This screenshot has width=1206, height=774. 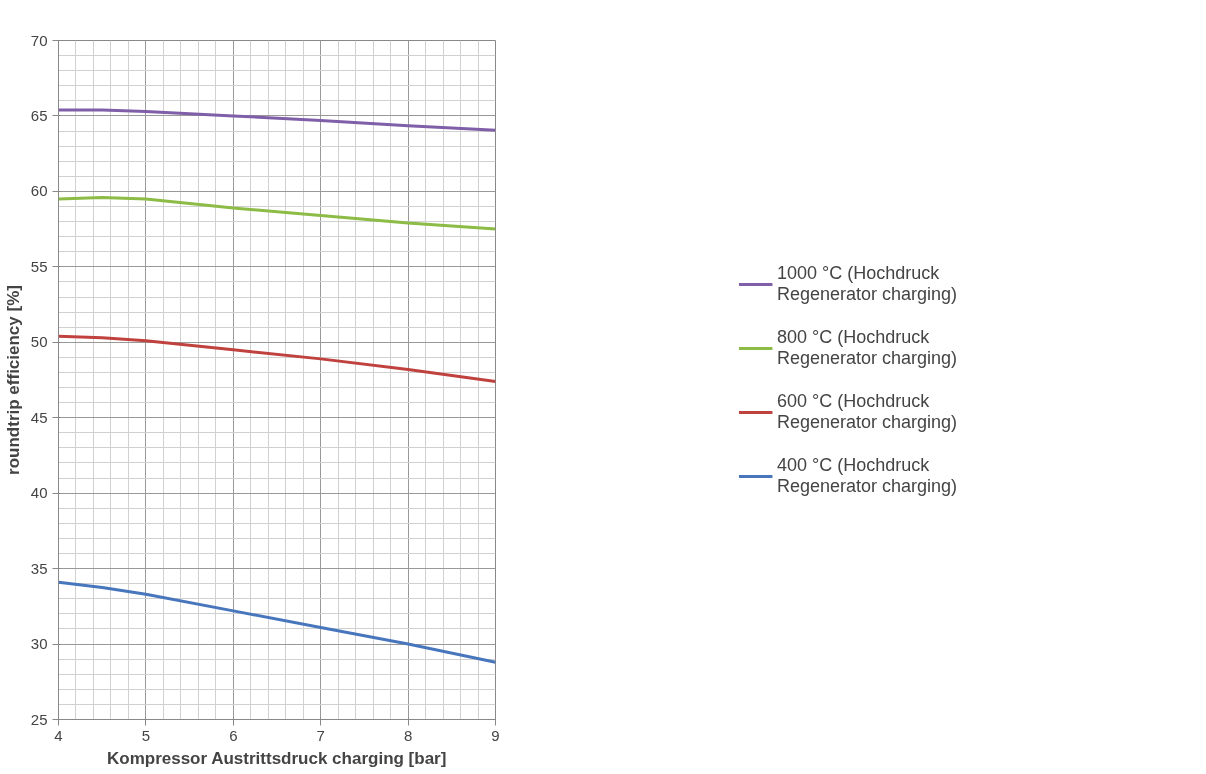 What do you see at coordinates (867, 347) in the screenshot?
I see `legend-label: 800 °C (Hochdruck Regenerator charging)` at bounding box center [867, 347].